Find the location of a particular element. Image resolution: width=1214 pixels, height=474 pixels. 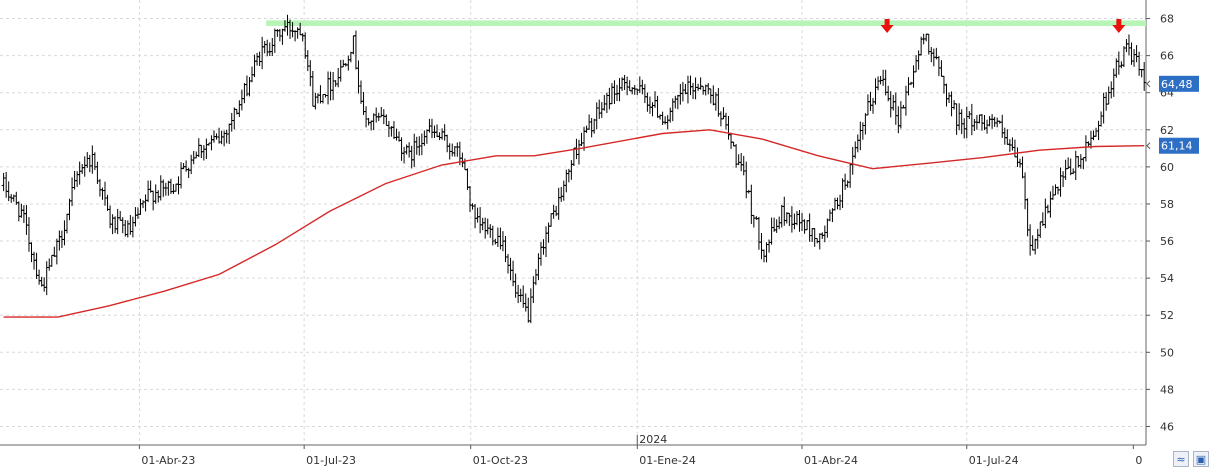

x-tick-label: 0 is located at coordinates (1138, 460).